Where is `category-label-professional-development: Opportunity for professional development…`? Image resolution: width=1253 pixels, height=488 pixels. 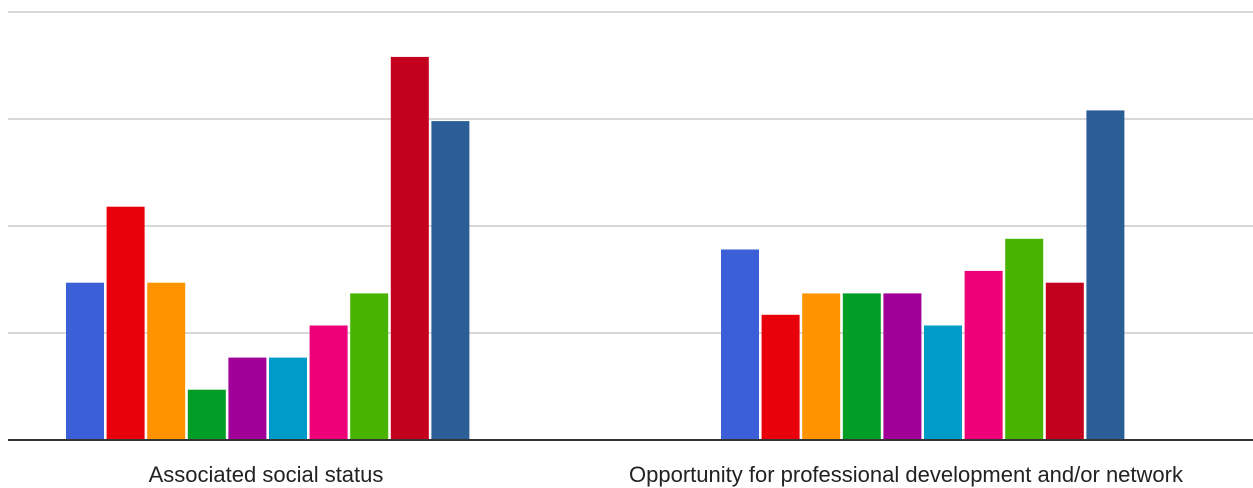
category-label-professional-development: Opportunity for professional development… is located at coordinates (906, 474).